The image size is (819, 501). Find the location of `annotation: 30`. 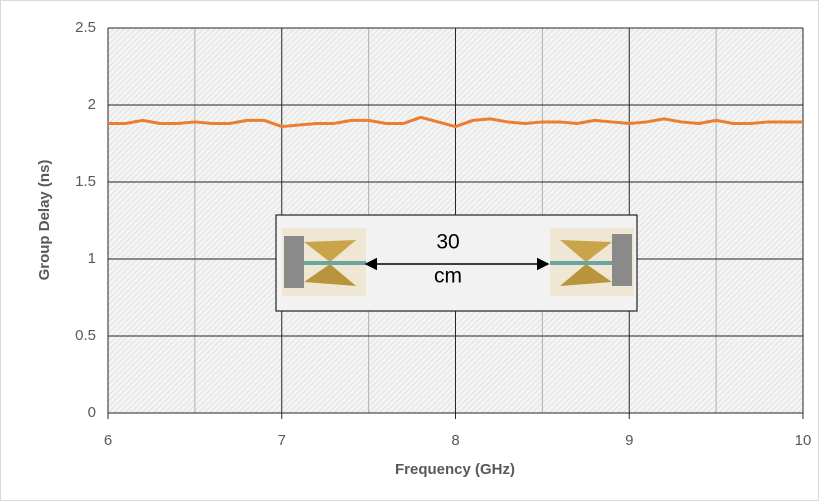

annotation: 30 is located at coordinates (447, 242).